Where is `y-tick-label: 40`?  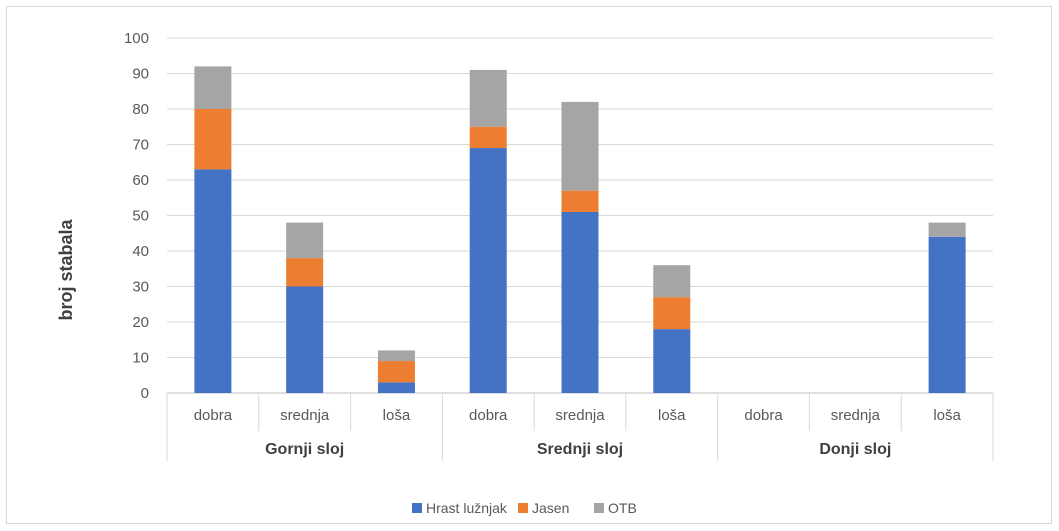 y-tick-label: 40 is located at coordinates (140, 251).